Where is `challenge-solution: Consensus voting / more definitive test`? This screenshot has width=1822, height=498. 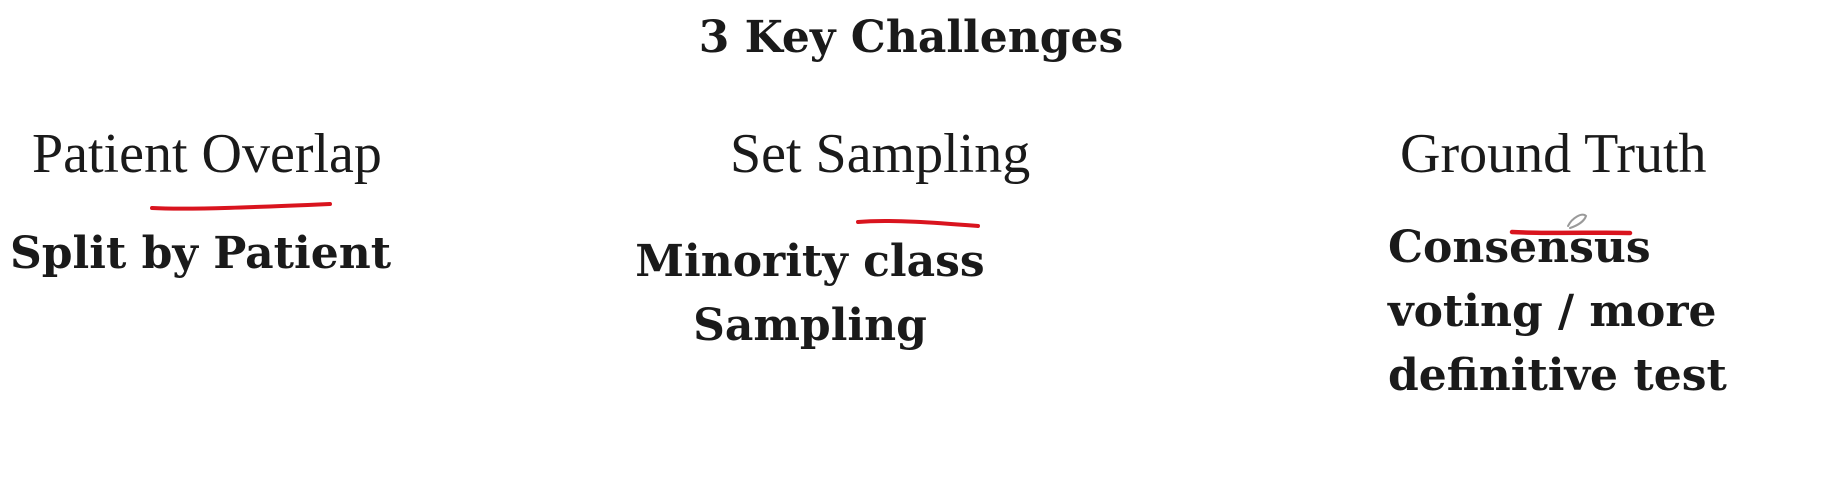
challenge-solution: Consensus voting / more definitive test is located at coordinates (1557, 312).